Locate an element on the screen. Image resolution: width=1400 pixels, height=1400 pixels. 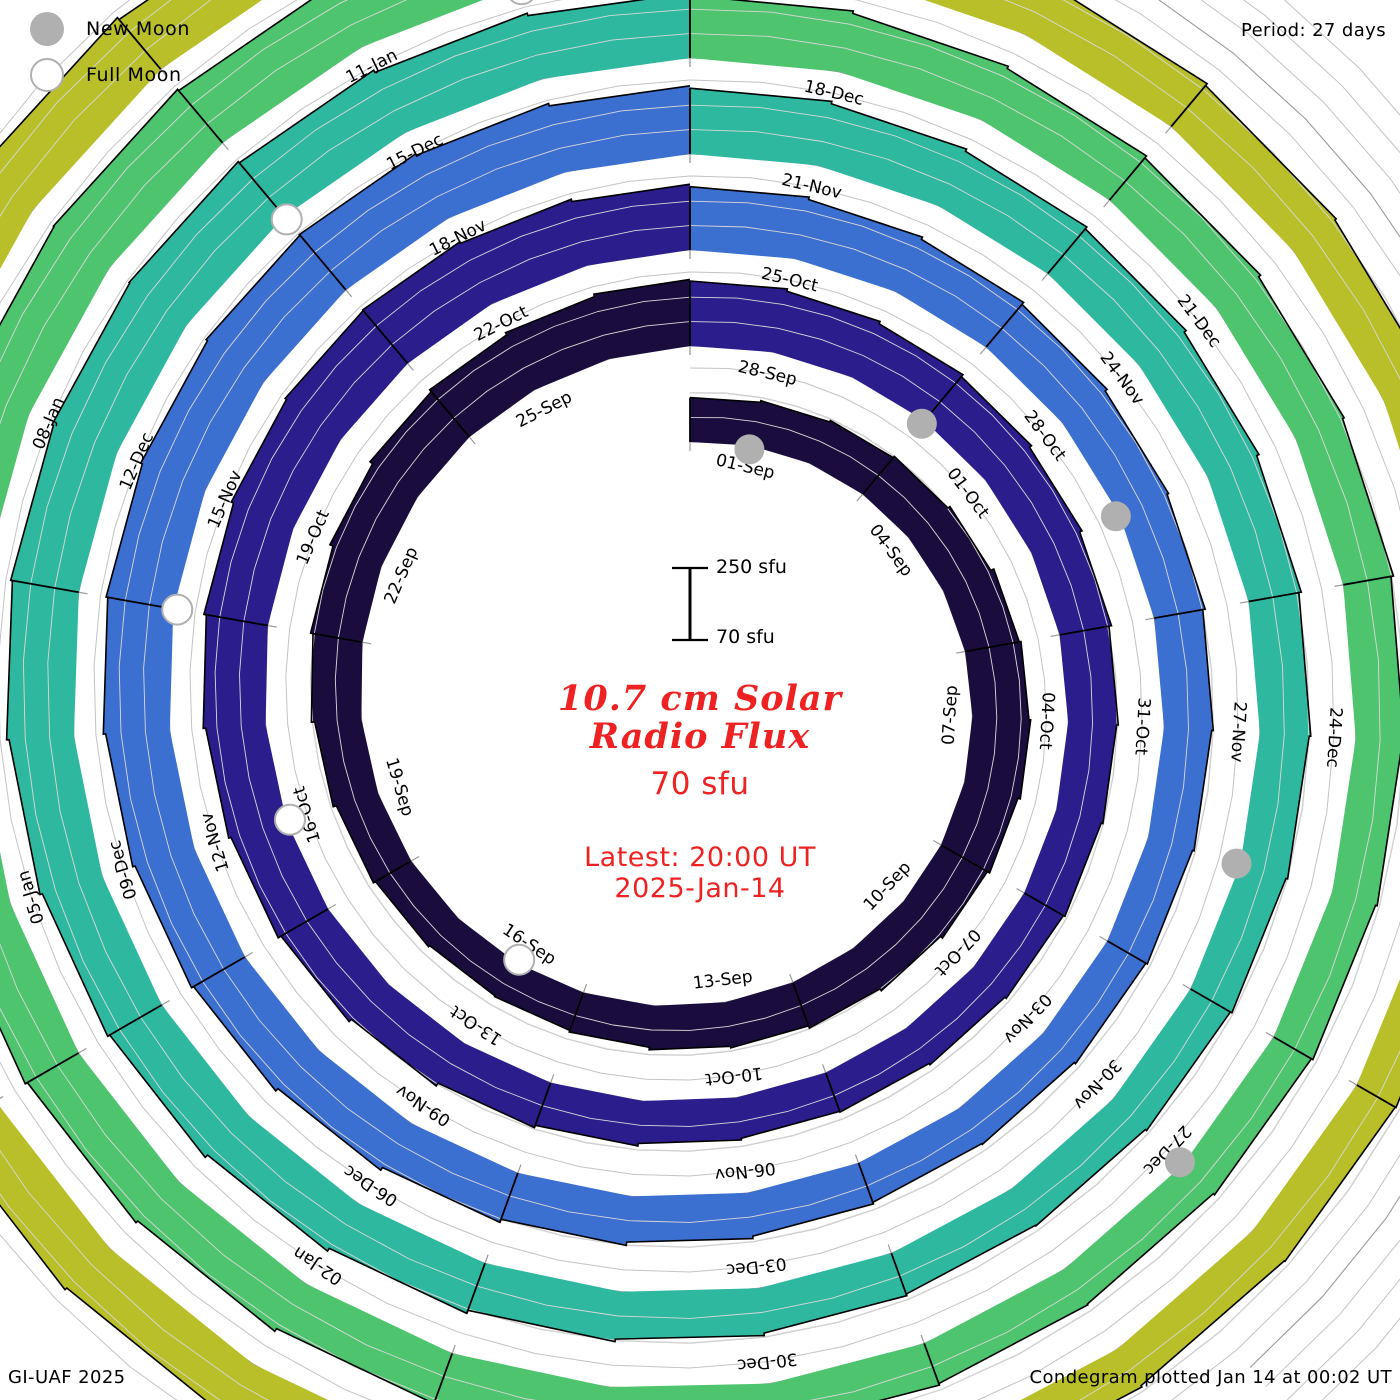
new-moon-icon is located at coordinates (47, 29).